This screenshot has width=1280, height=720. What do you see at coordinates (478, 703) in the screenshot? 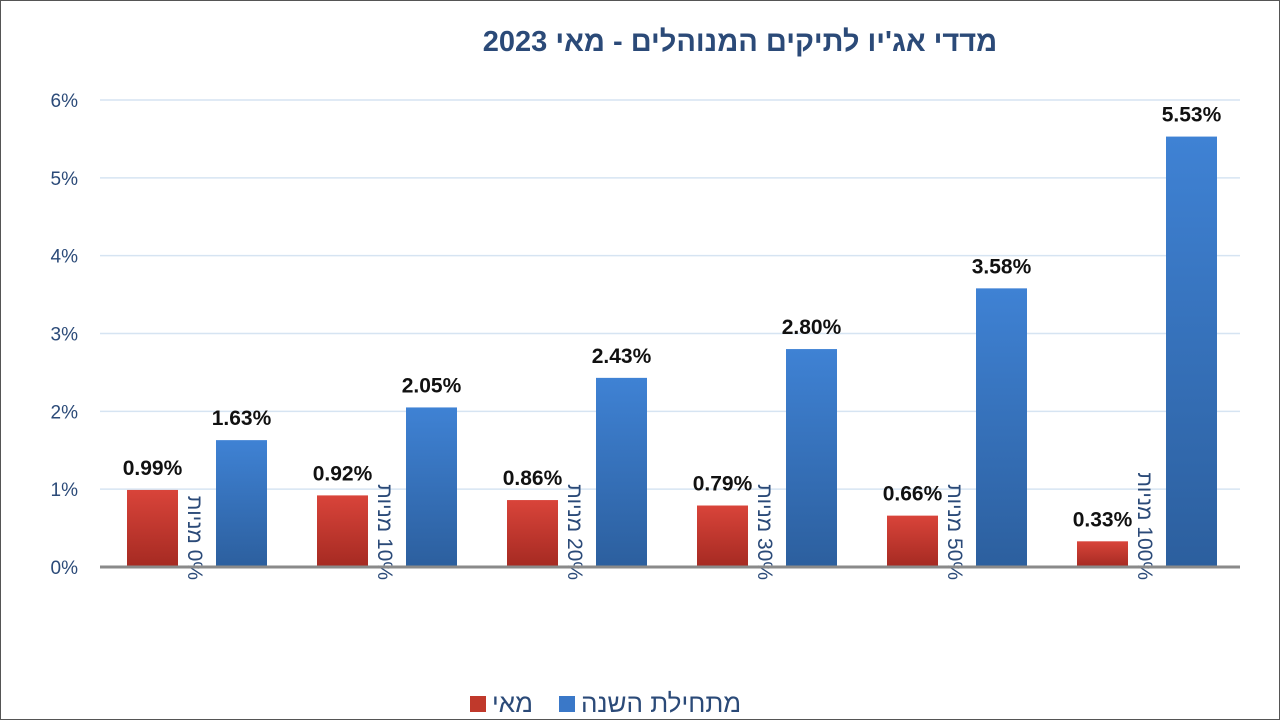
I see `legend-swatch-may` at bounding box center [478, 703].